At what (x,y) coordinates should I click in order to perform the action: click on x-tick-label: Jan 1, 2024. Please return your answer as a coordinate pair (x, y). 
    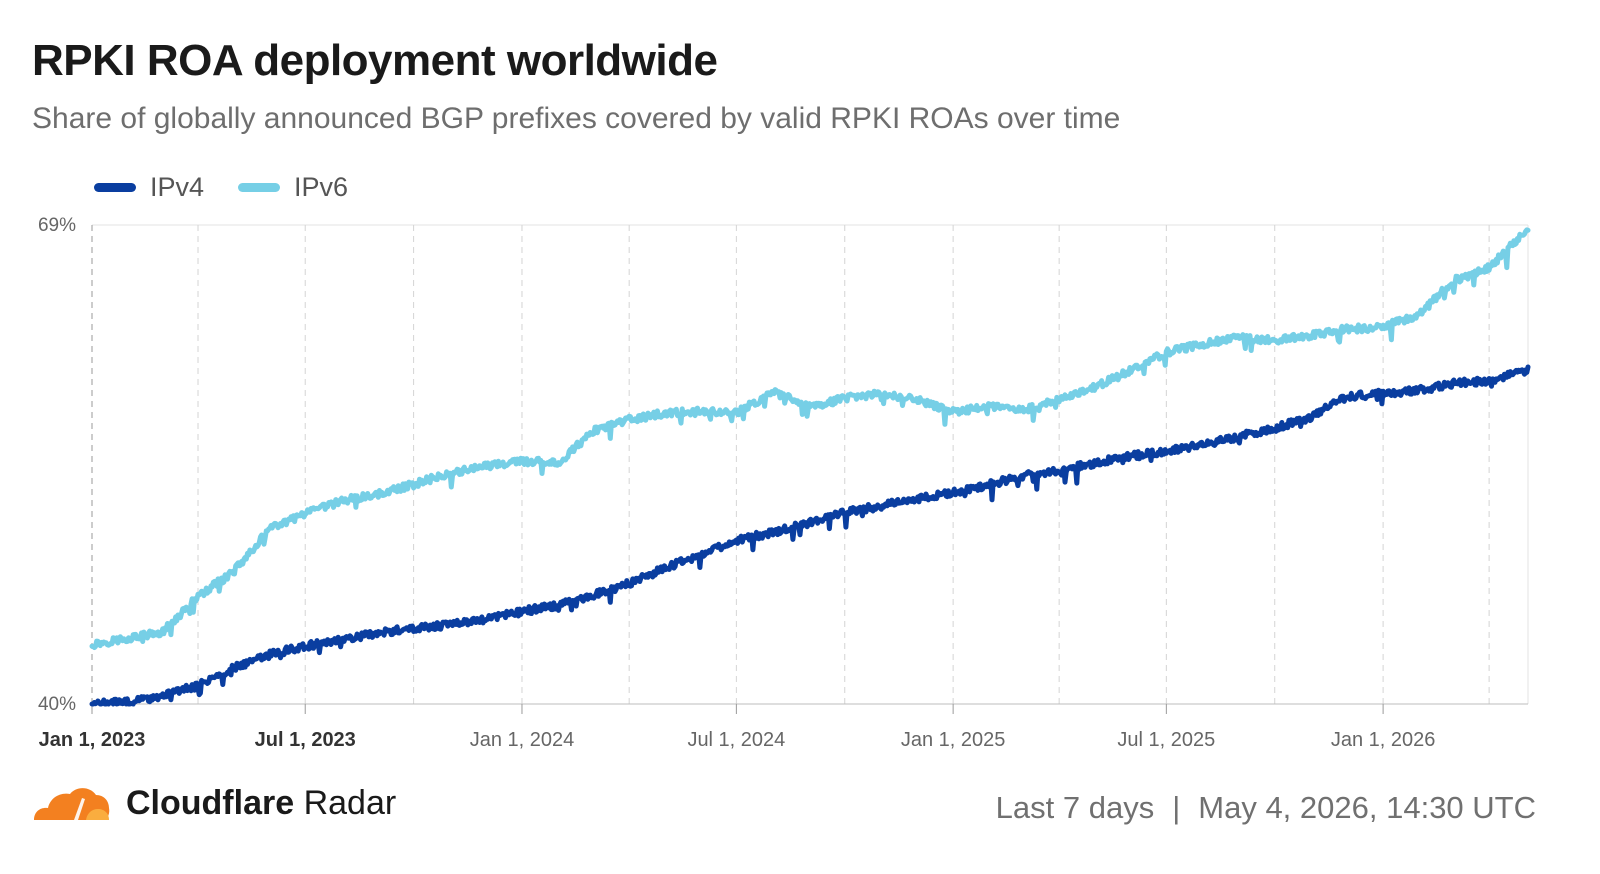
    Looking at the image, I should click on (522, 740).